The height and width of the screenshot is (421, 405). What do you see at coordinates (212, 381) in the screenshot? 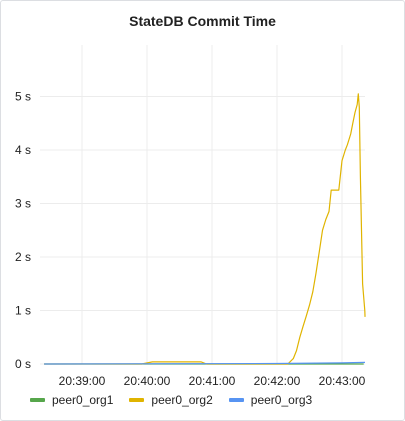
I see `x-tick-label: 20:41:00` at bounding box center [212, 381].